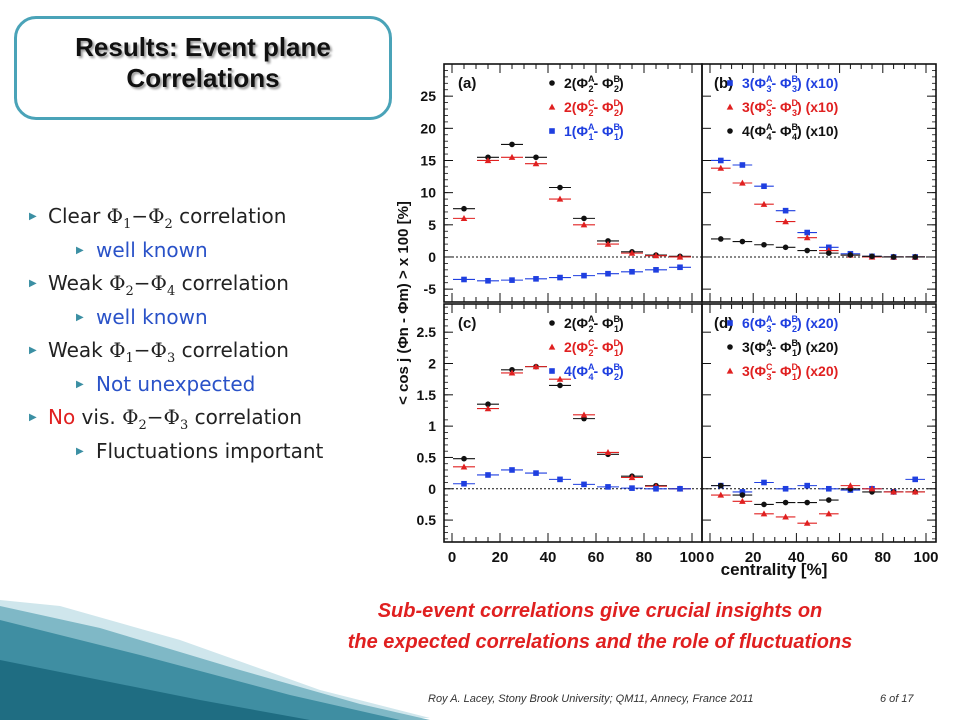 This screenshot has height=720, width=960. Describe the element at coordinates (691, 557) in the screenshot. I see `x-tick-label: 100` at that location.